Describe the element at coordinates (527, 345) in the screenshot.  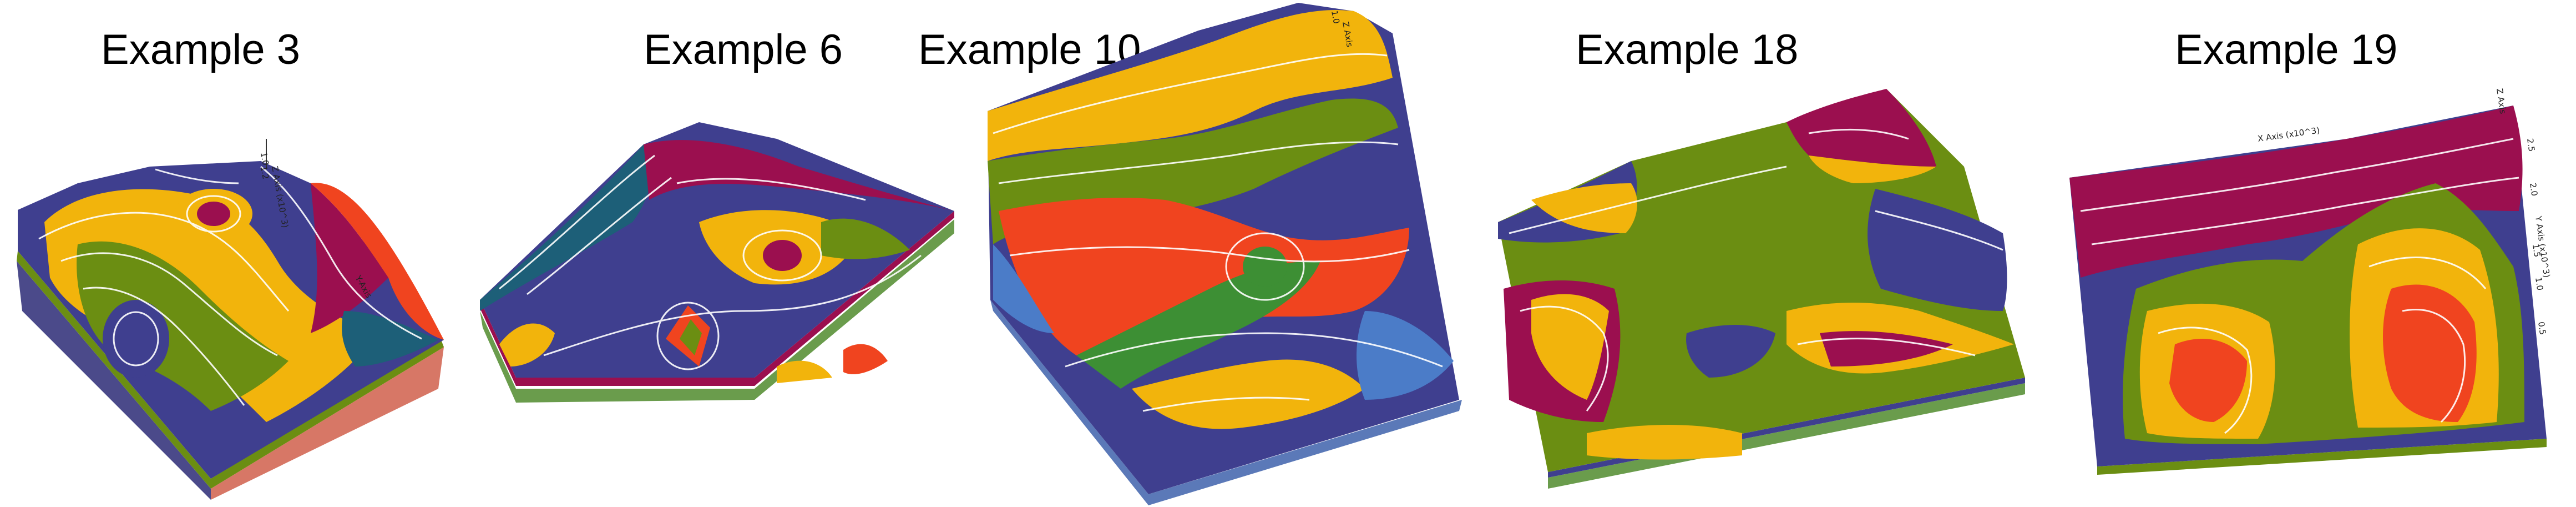
I see `model-surface-gold-west` at that location.